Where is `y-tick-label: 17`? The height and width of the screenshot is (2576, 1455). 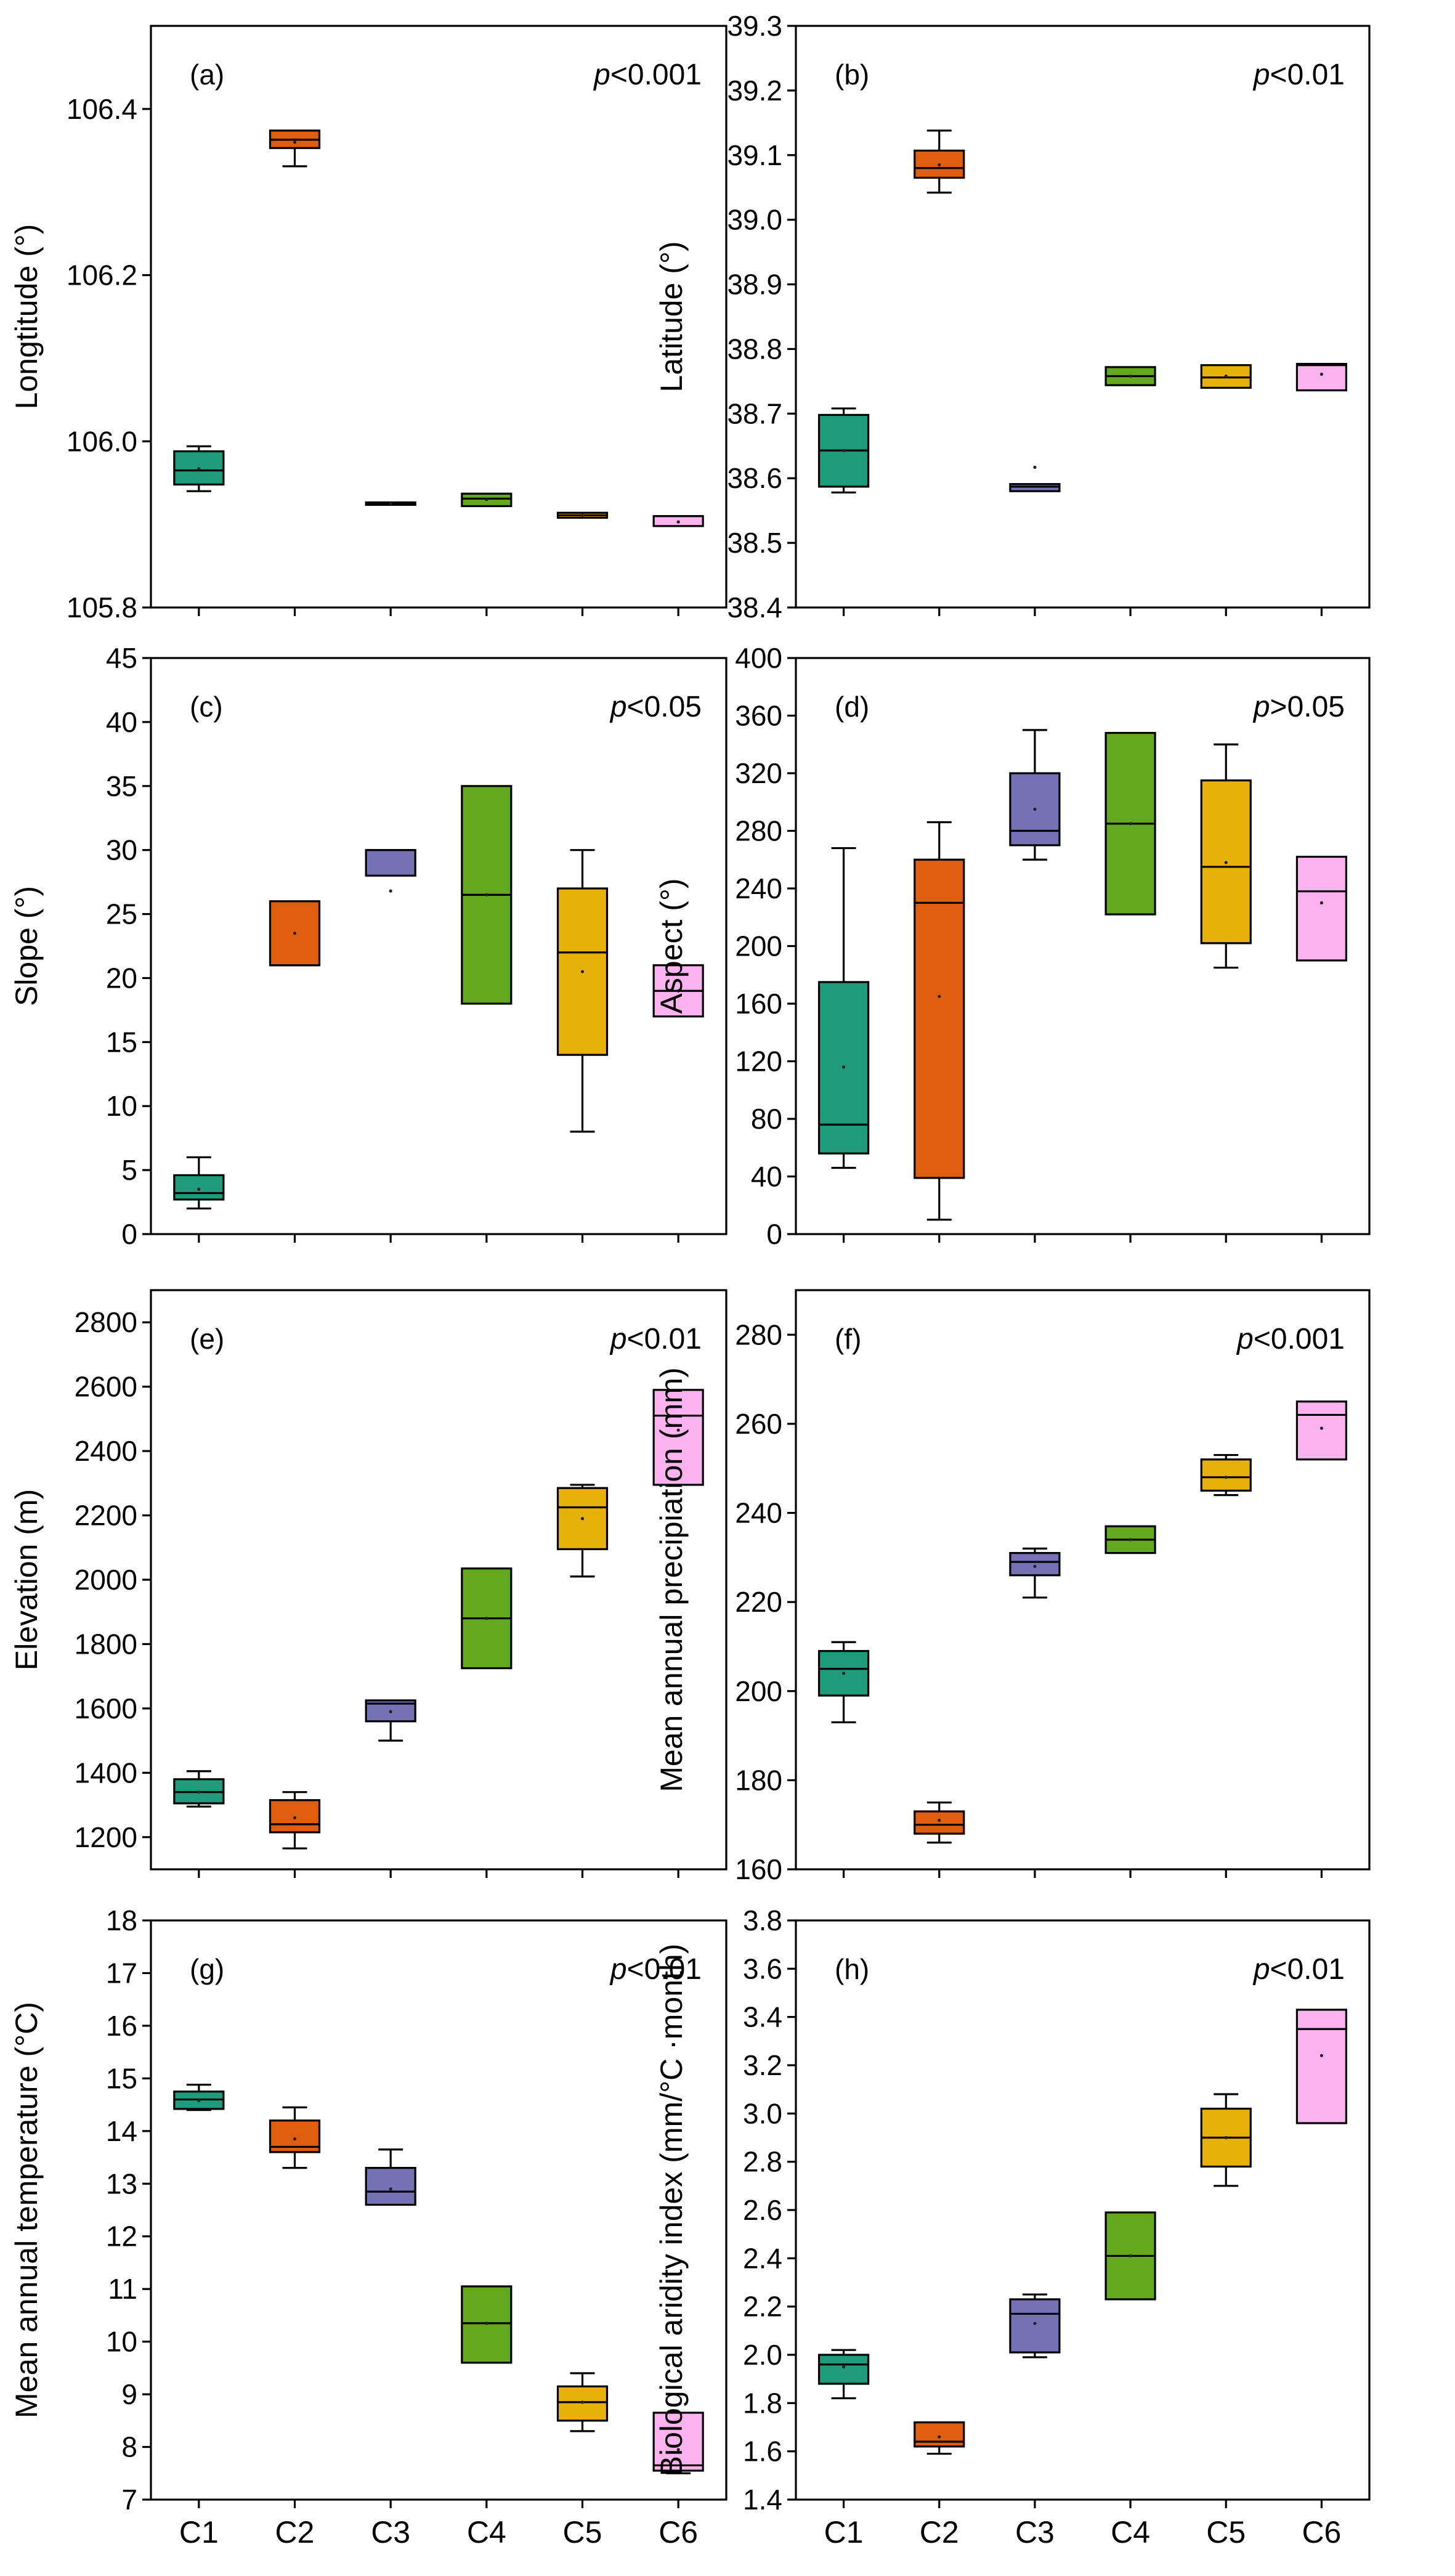 y-tick-label: 17 is located at coordinates (121, 1973).